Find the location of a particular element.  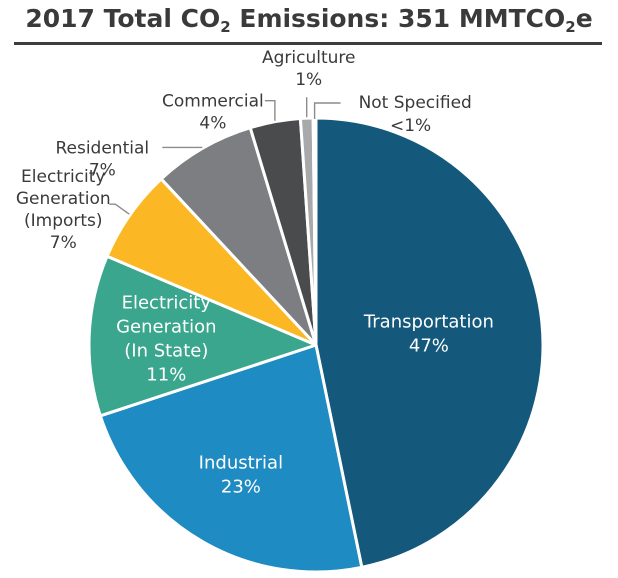

label-commercial-line: Commercial is located at coordinates (213, 102).